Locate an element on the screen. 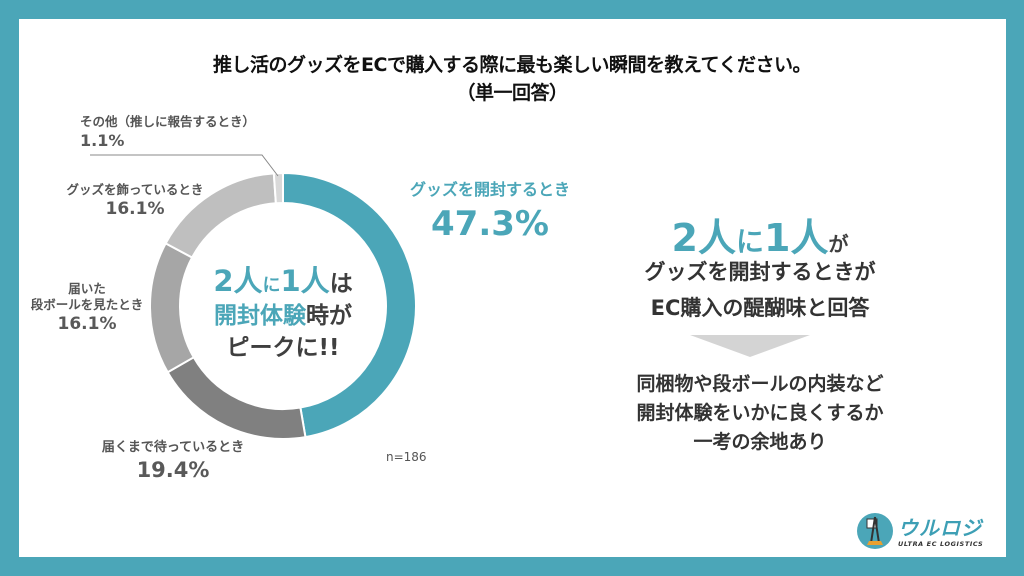 Image resolution: width=1024 pixels, height=576 pixels. segment-open is located at coordinates (349, 305).